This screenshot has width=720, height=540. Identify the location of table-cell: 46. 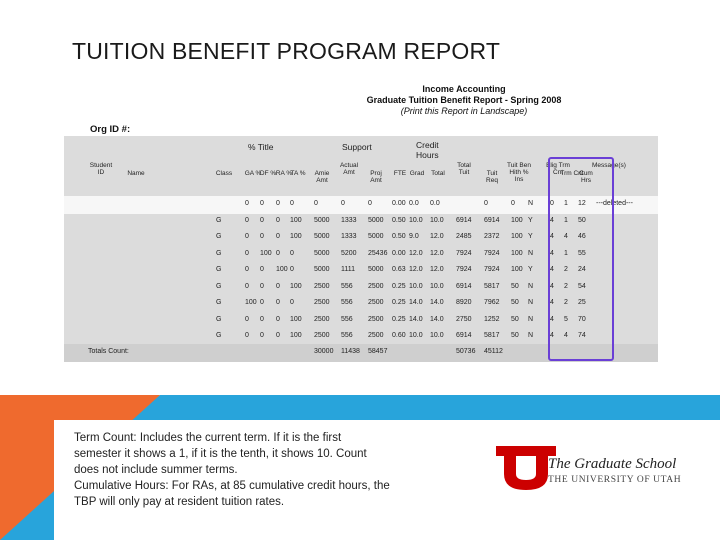
(582, 236).